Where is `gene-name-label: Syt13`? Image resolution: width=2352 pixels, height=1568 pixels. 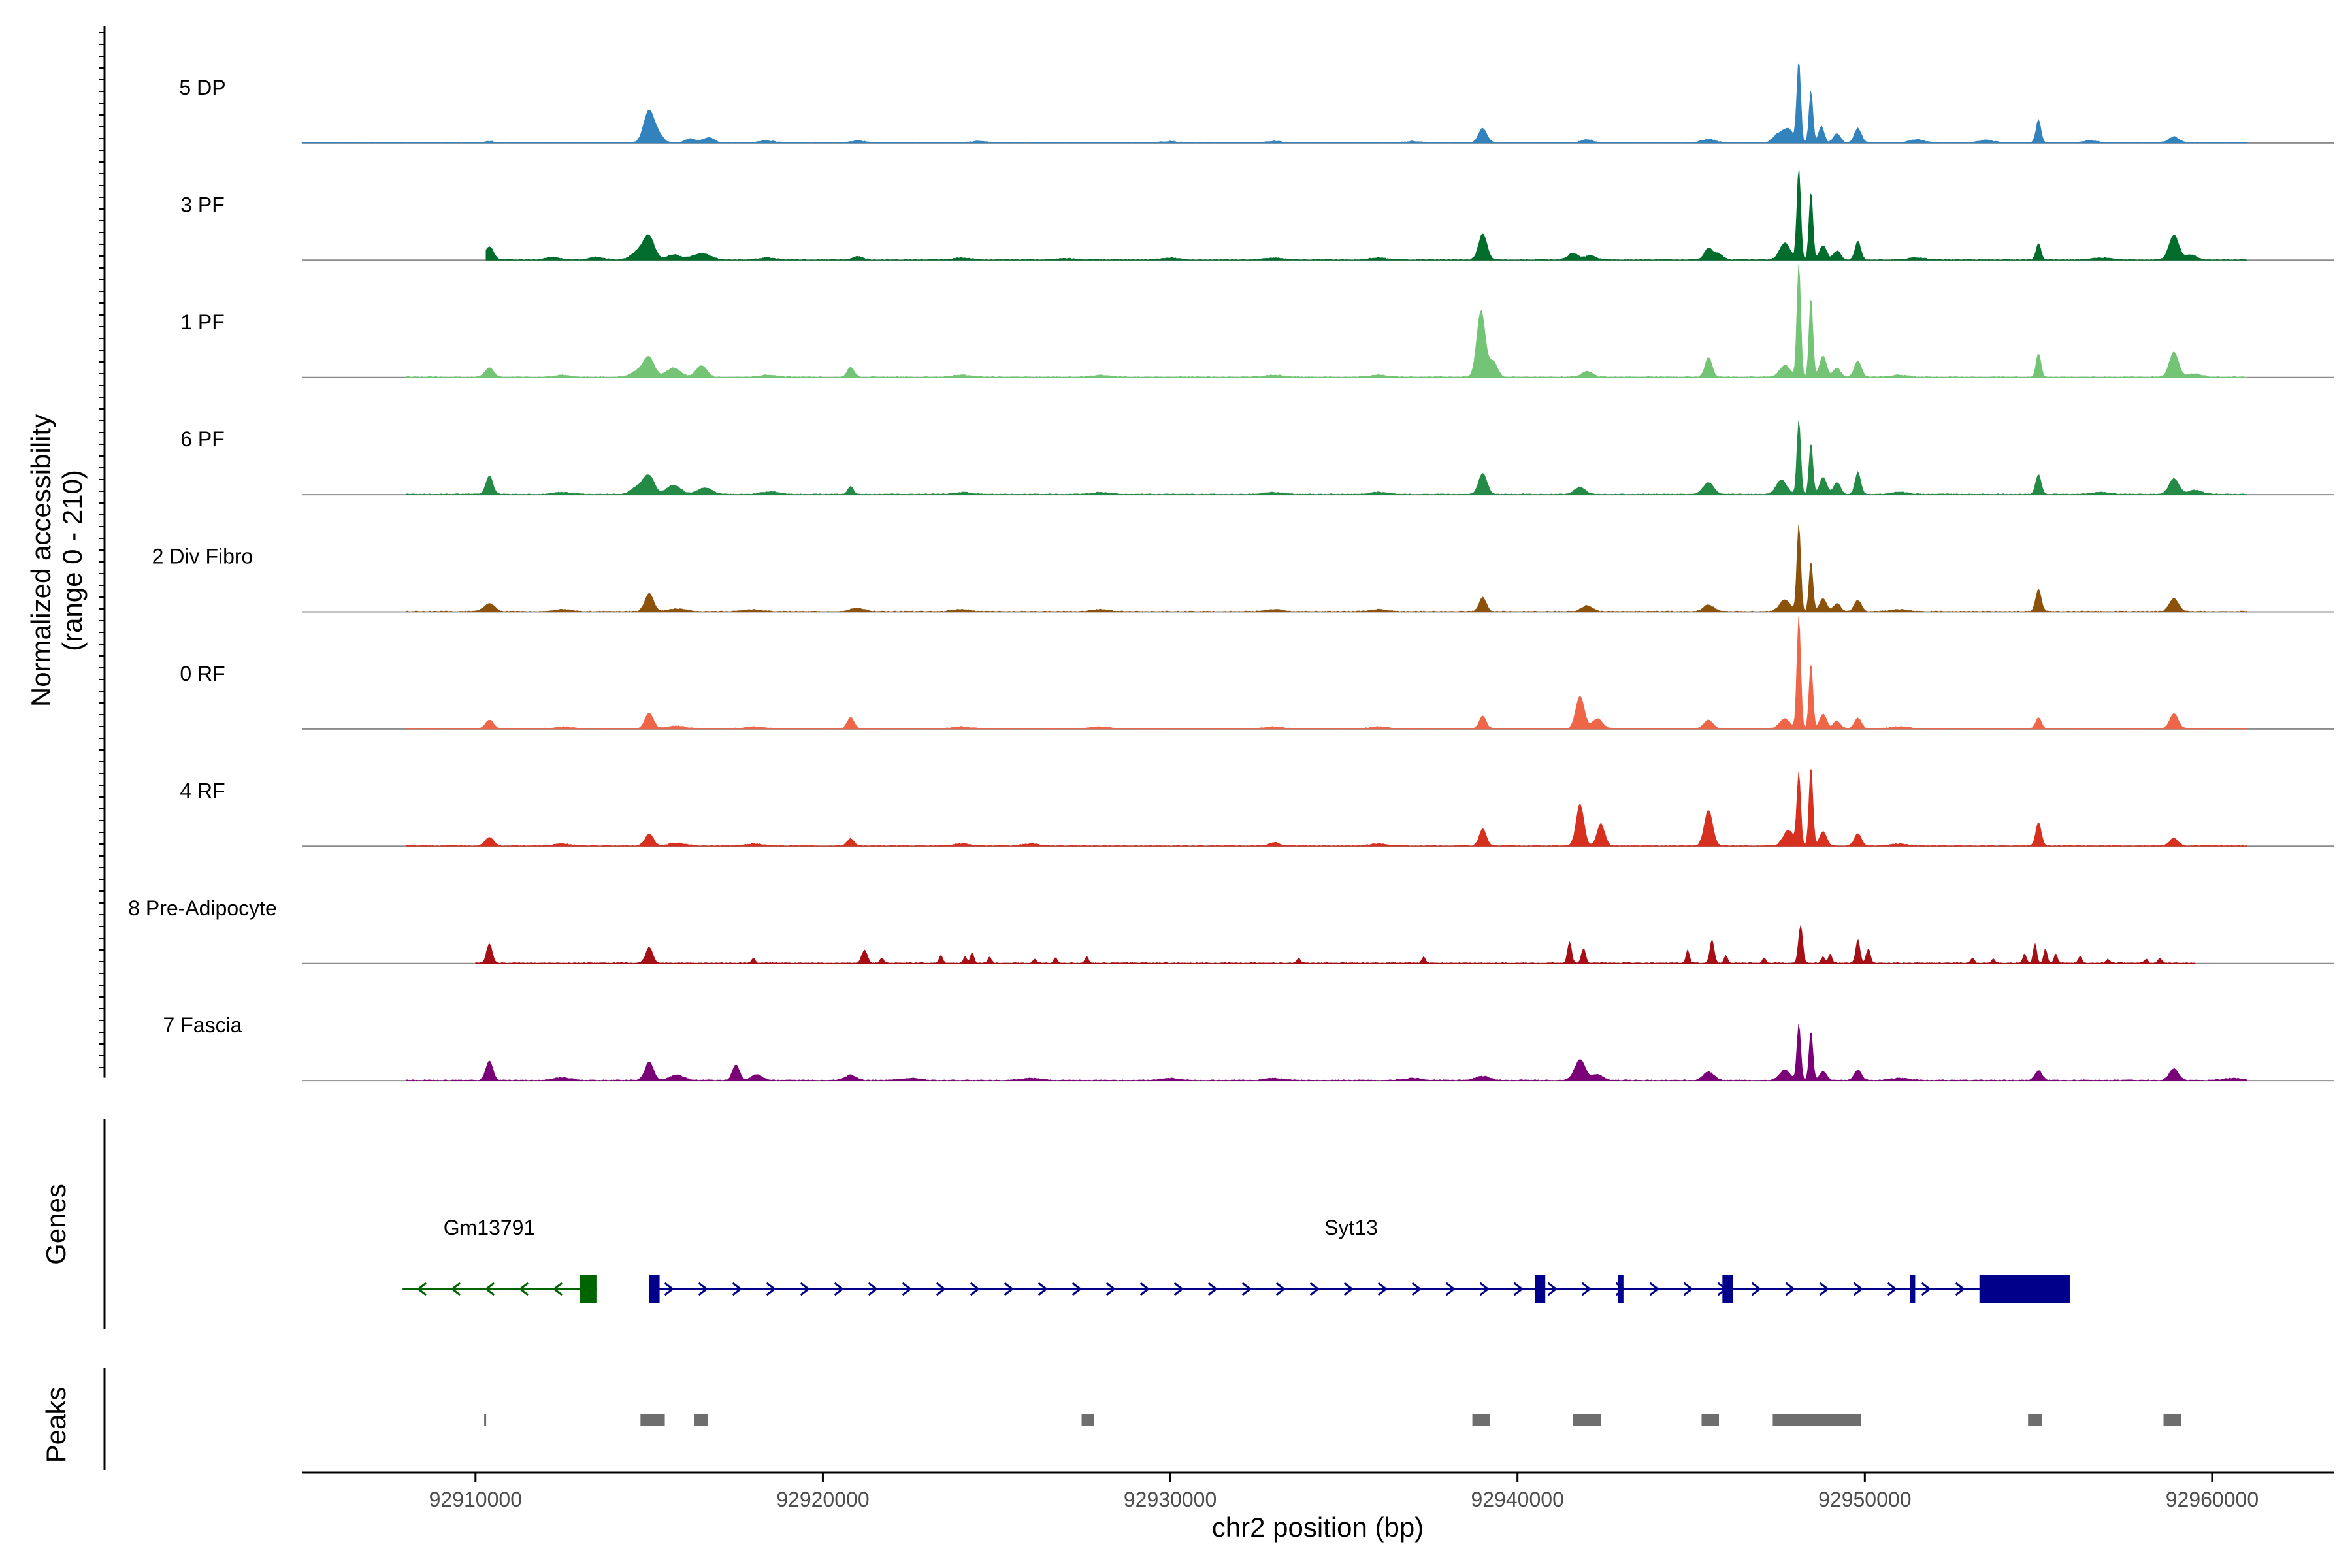
gene-name-label: Syt13 is located at coordinates (1351, 1227).